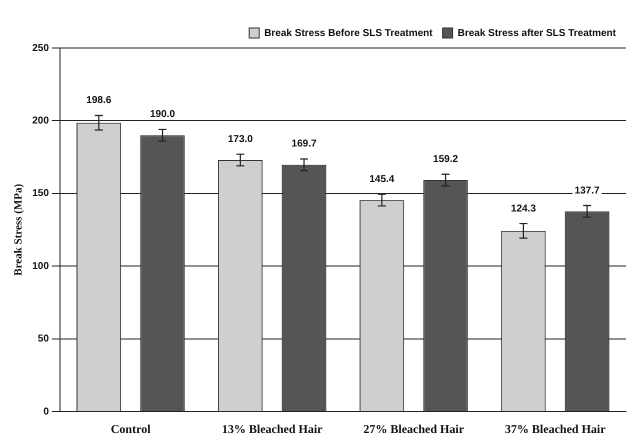 The width and height of the screenshot is (644, 448). What do you see at coordinates (99, 100) in the screenshot?
I see `data-label: 198.6` at bounding box center [99, 100].